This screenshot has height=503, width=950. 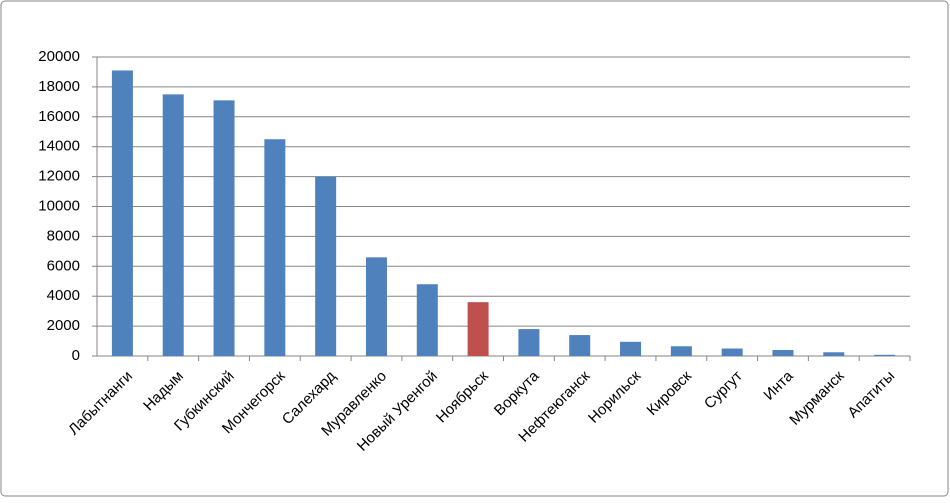 What do you see at coordinates (63, 295) in the screenshot?
I see `y-tick-label: 4000` at bounding box center [63, 295].